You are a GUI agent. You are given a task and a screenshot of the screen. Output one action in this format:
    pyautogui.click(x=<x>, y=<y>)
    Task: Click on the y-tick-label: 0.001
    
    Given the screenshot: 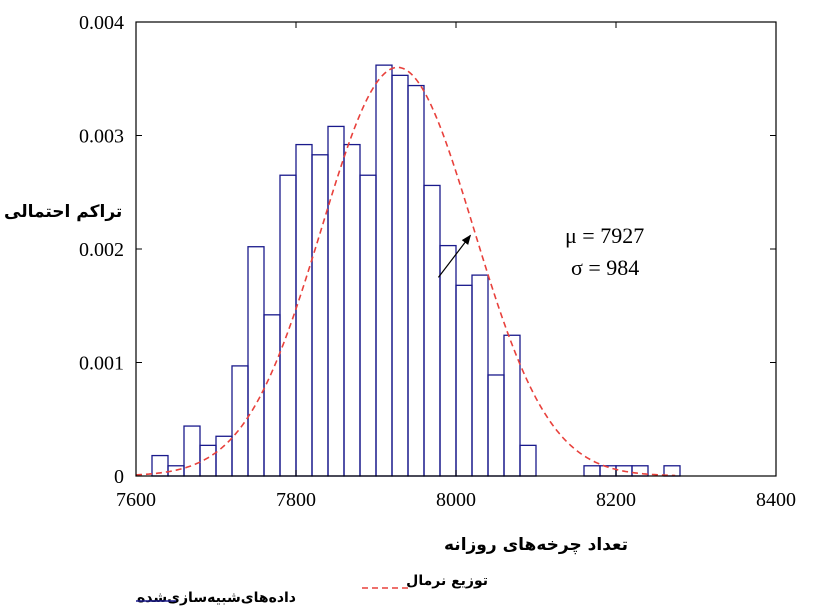 What is the action you would take?
    pyautogui.click(x=101, y=364)
    